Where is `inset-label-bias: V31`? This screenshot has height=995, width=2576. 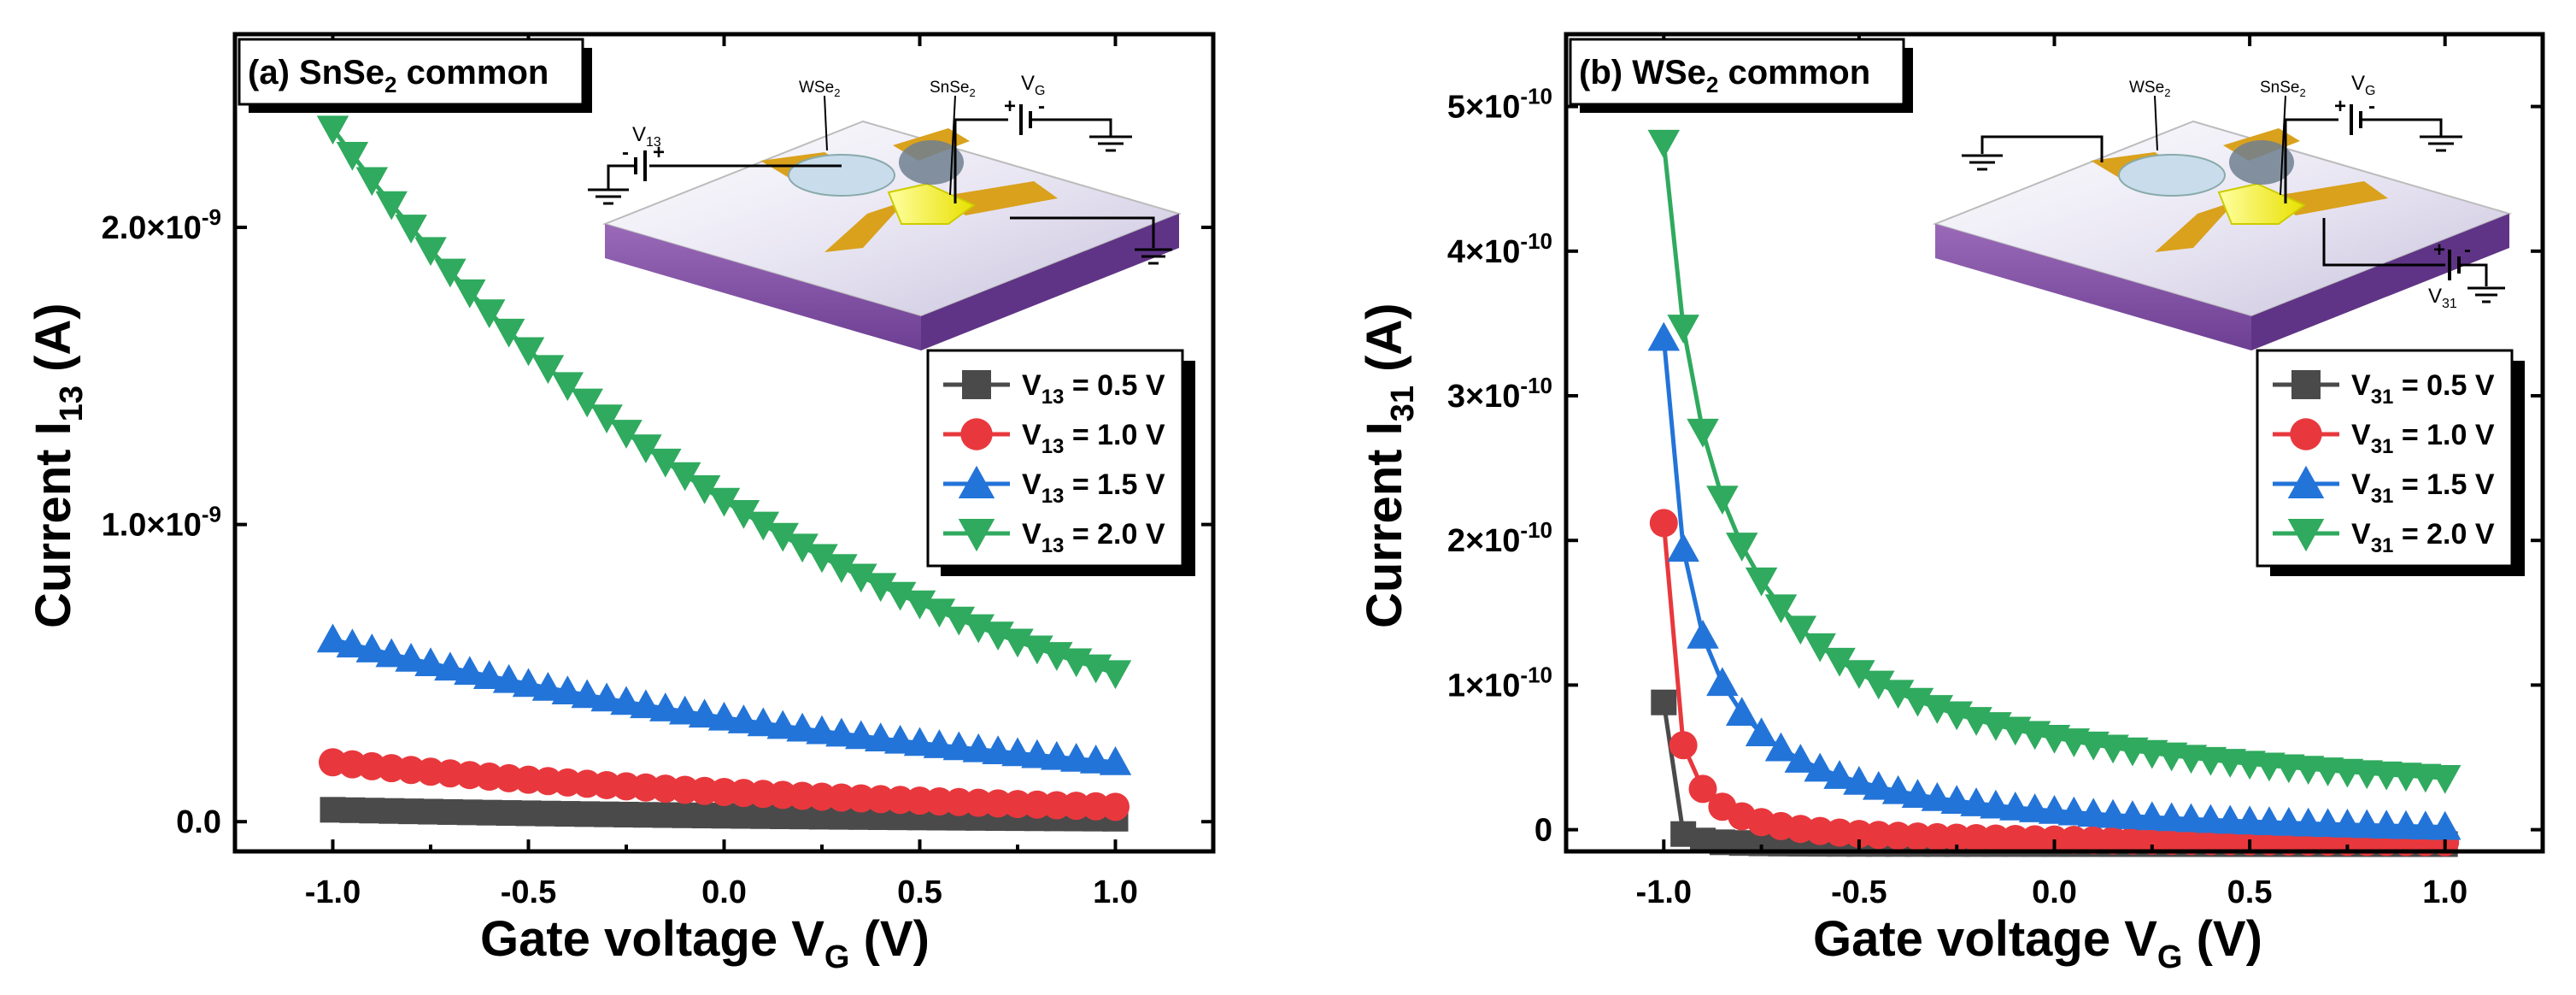 inset-label-bias: V31 is located at coordinates (2442, 298).